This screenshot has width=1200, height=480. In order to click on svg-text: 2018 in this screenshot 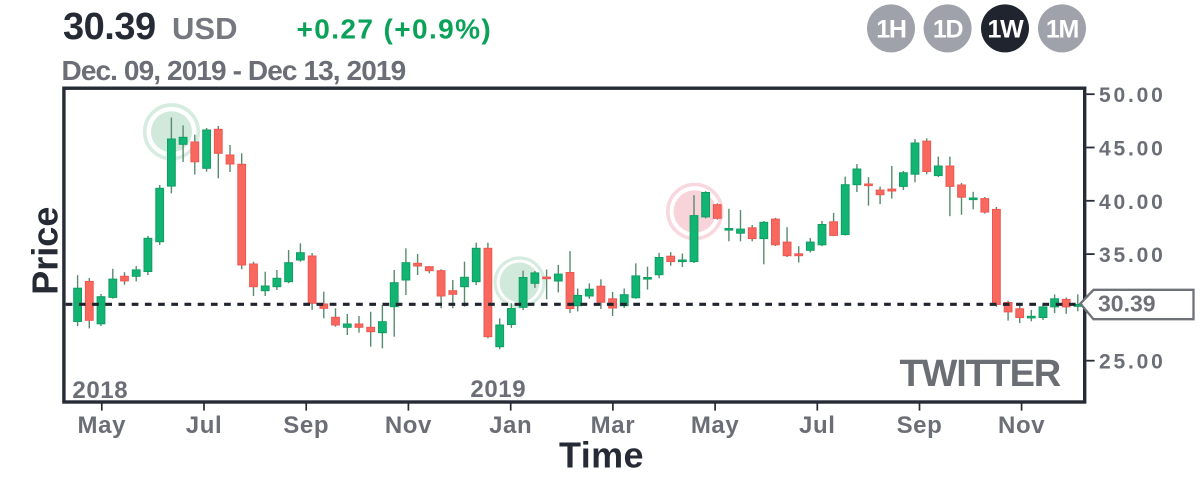, I will do `click(100, 390)`.